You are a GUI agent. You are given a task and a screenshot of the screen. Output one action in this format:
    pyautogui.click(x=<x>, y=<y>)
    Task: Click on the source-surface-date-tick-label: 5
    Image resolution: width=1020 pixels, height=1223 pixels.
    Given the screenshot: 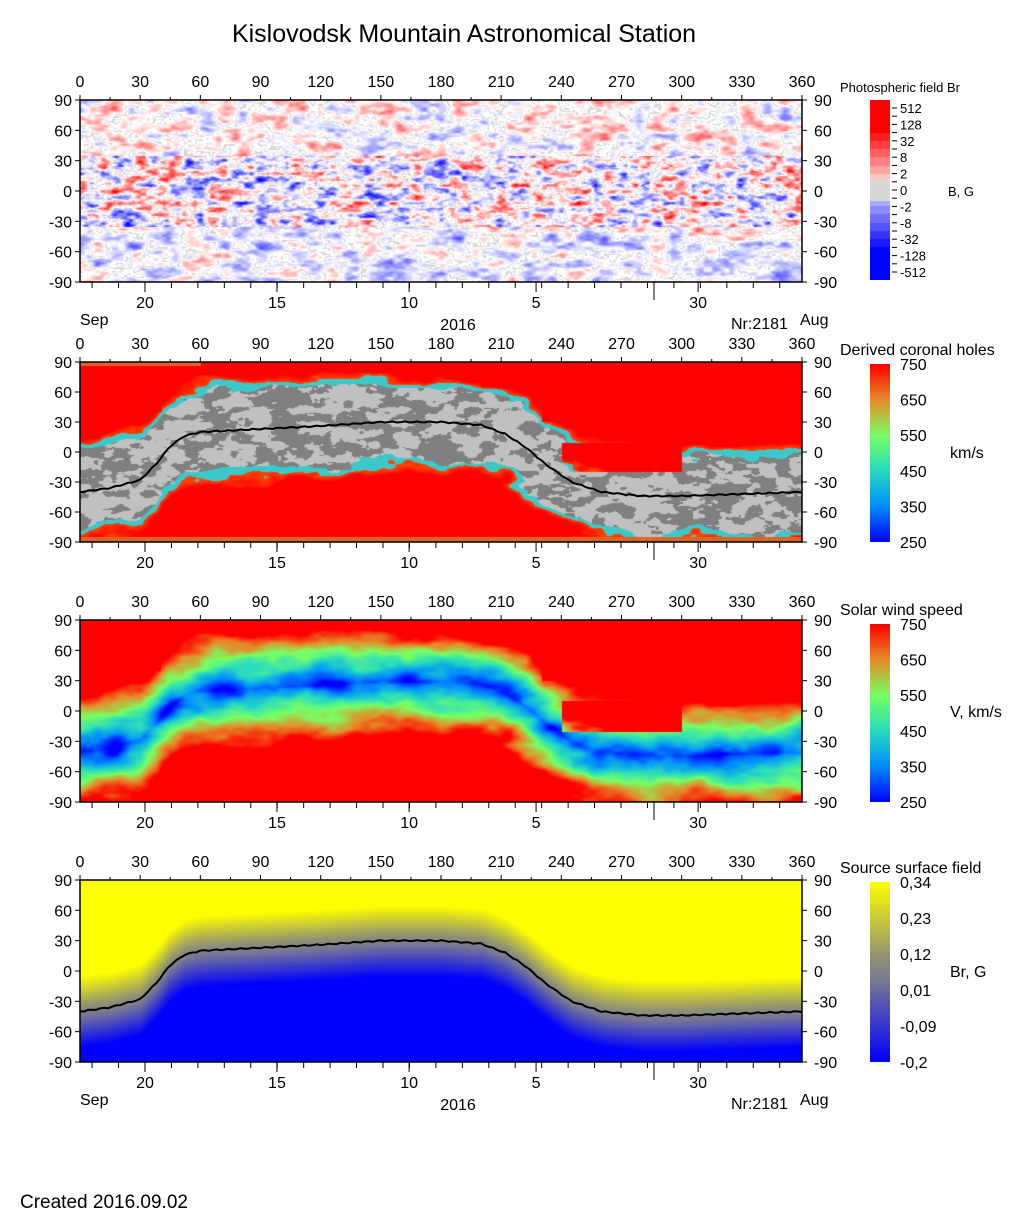 What is the action you would take?
    pyautogui.click(x=536, y=1083)
    